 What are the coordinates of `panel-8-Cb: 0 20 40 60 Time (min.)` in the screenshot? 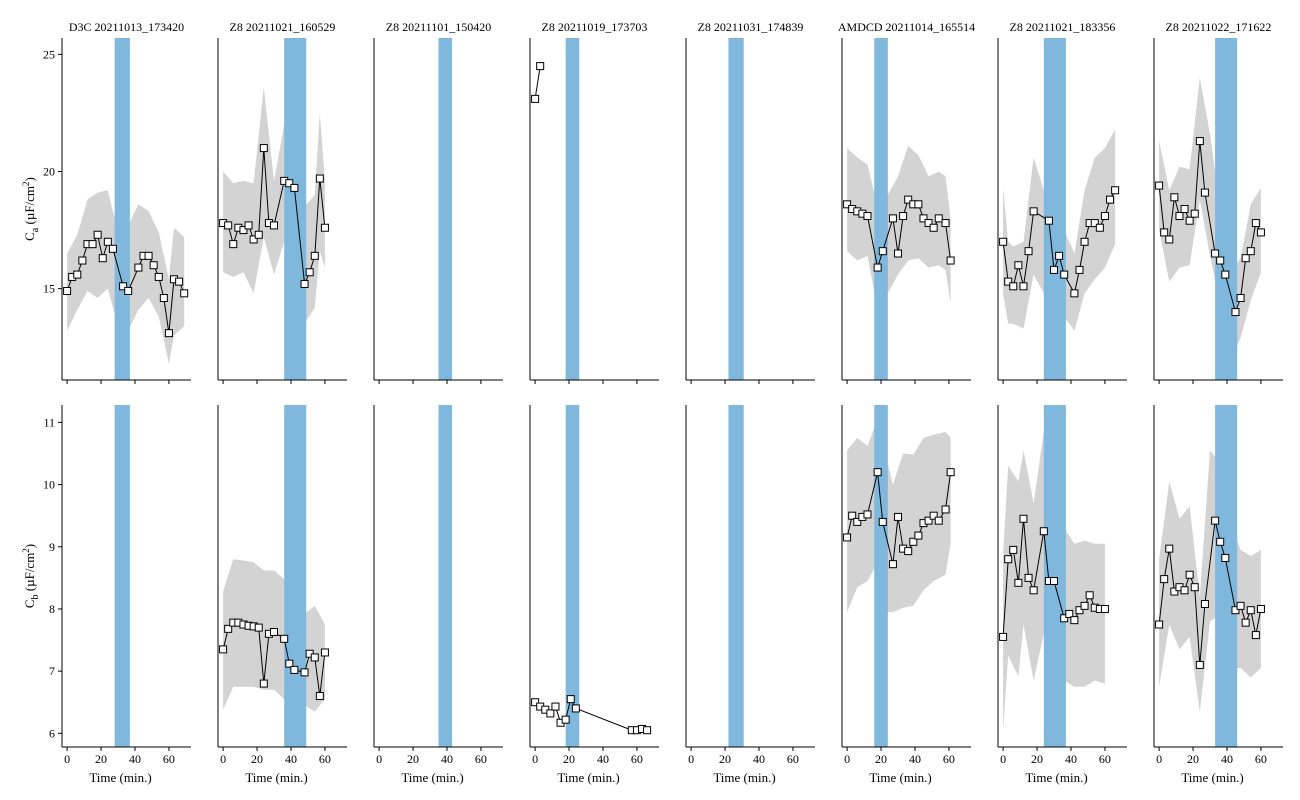 It's located at (1218, 595).